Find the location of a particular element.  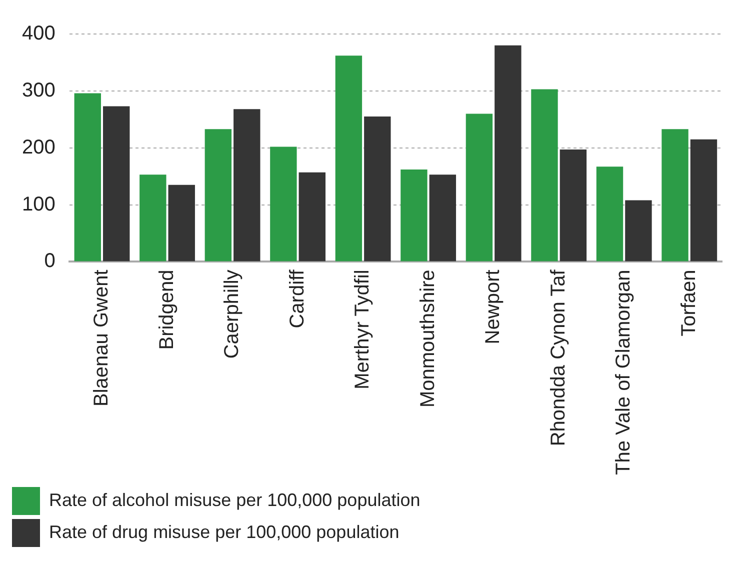

x-tick-label: Monmouthshire is located at coordinates (427, 339).